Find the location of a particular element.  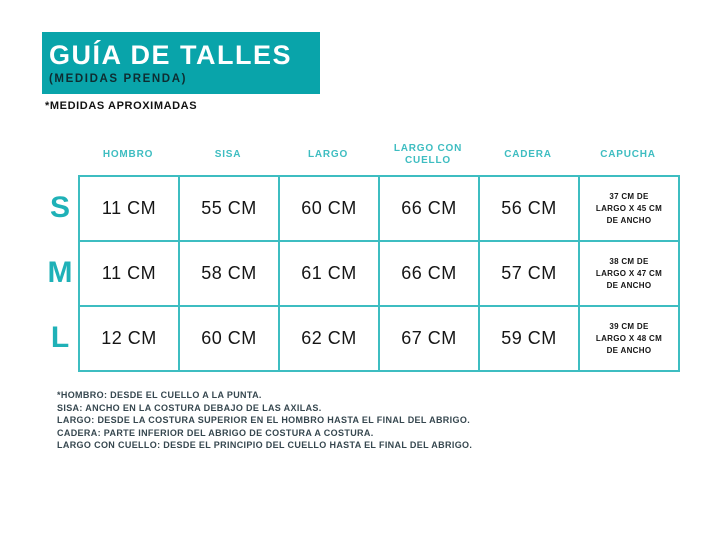

column-header-capucha: CAPUCHA is located at coordinates (628, 154).